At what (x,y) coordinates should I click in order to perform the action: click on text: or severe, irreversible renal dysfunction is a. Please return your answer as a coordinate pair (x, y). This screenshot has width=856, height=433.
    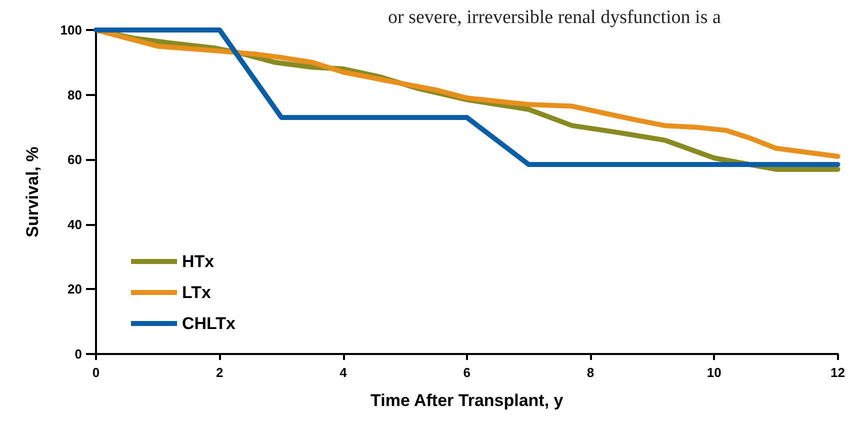
    Looking at the image, I should click on (555, 17).